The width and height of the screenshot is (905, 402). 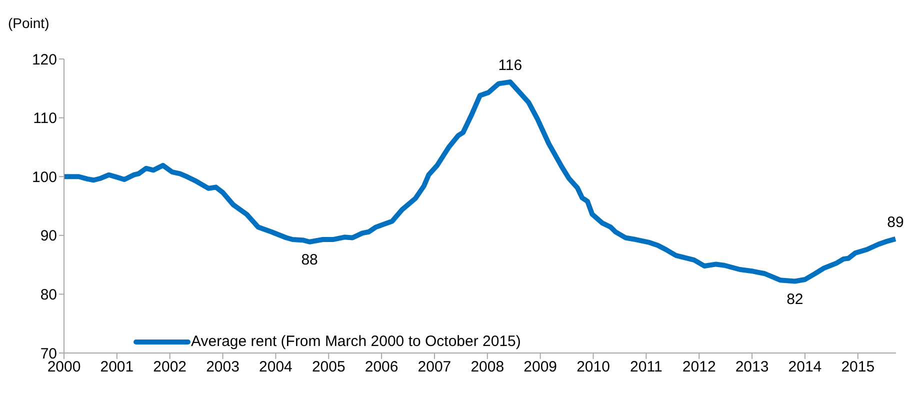 What do you see at coordinates (795, 299) in the screenshot?
I see `annotation: 82` at bounding box center [795, 299].